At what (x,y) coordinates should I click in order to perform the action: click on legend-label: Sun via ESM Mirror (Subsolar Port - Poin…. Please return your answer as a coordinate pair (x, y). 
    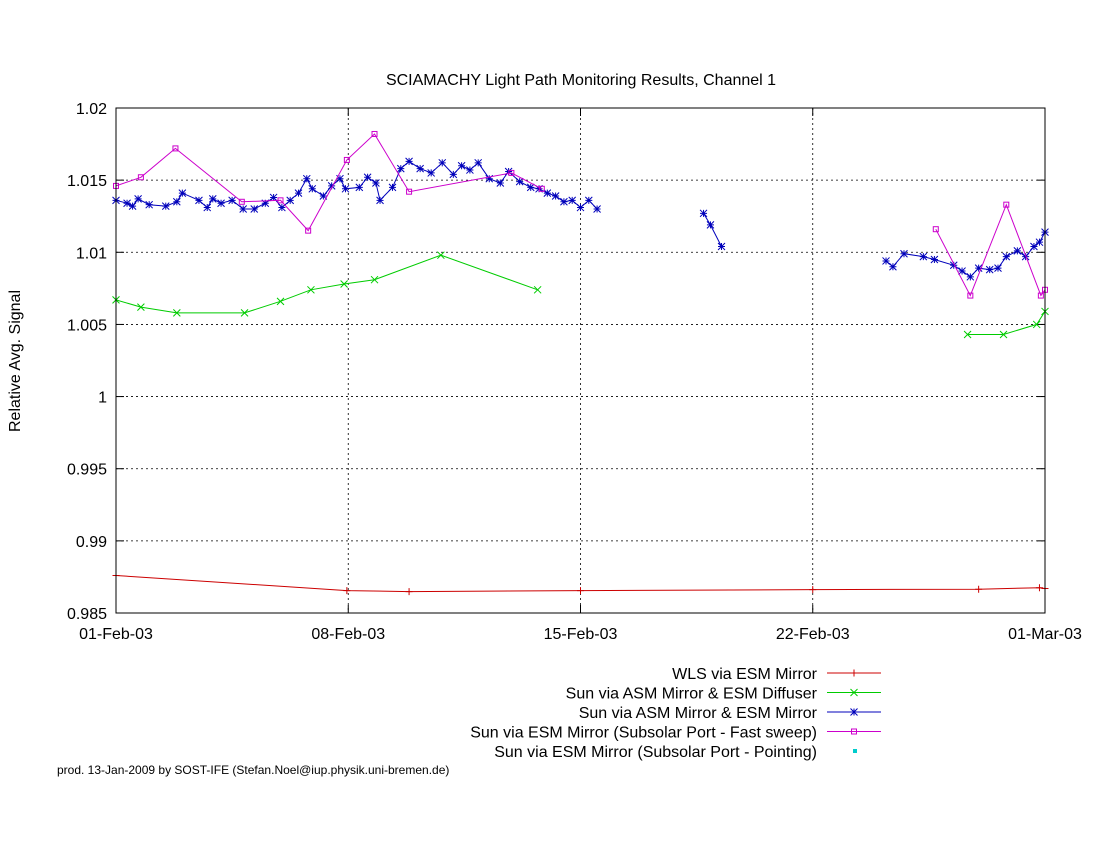
    Looking at the image, I should click on (655, 752).